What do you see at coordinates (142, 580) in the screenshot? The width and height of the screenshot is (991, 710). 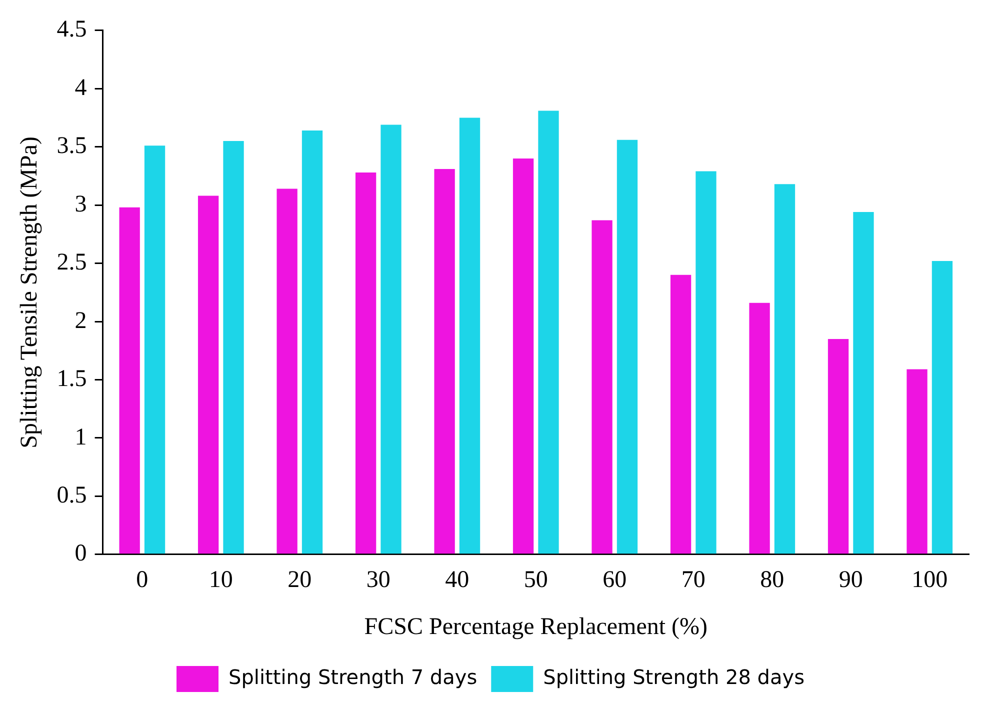 I see `x-tick-label: 0` at bounding box center [142, 580].